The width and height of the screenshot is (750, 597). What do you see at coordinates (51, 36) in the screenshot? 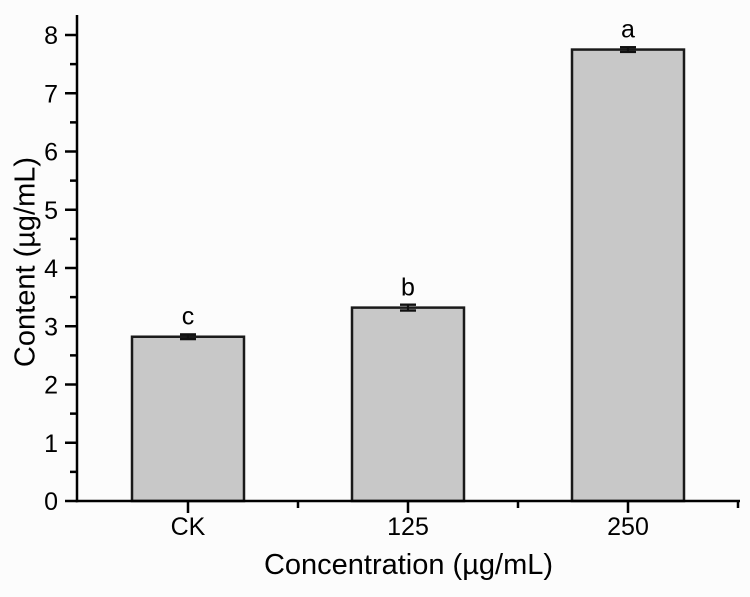
I see `y-tick-label-8: 8` at bounding box center [51, 36].